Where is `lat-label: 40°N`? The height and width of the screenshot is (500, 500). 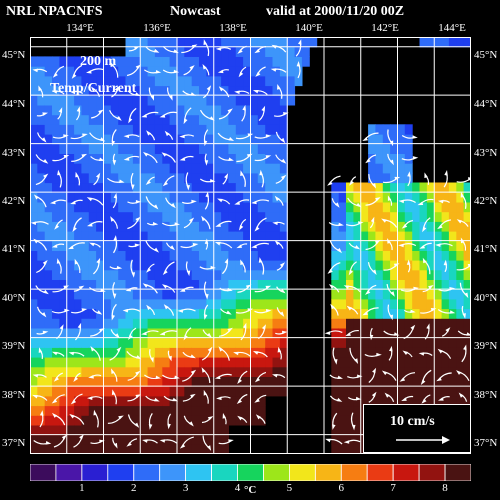
lat-label: 40°N is located at coordinates (14, 298).